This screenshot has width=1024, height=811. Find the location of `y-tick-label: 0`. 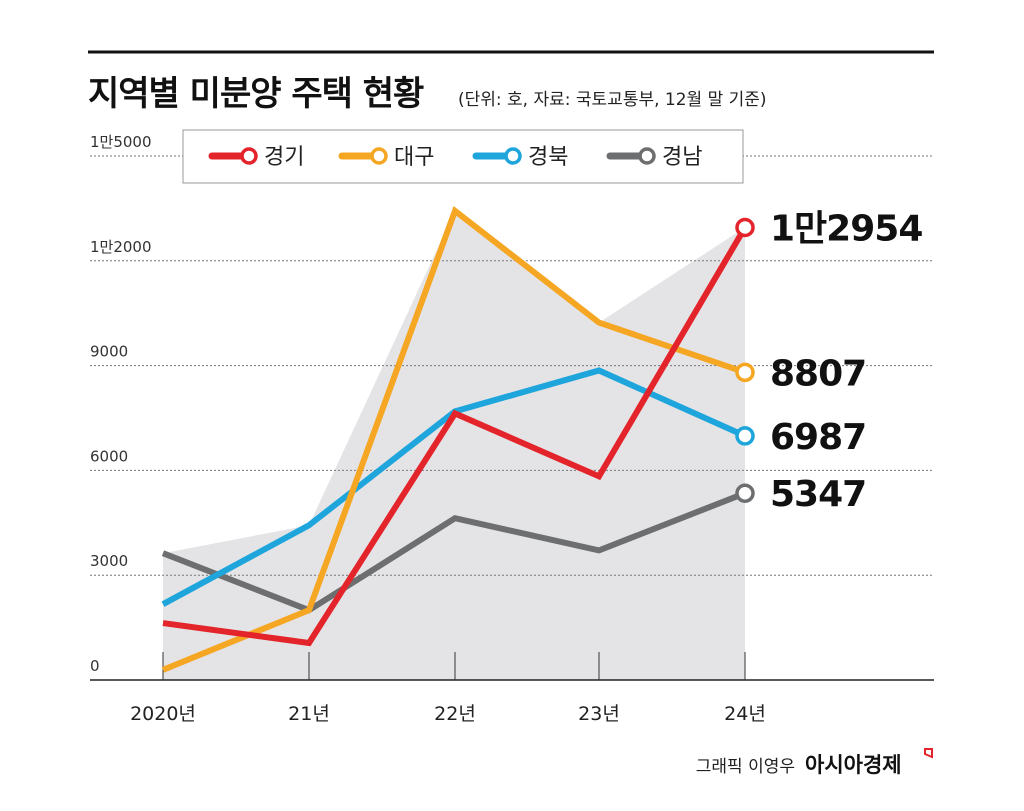

y-tick-label: 0 is located at coordinates (95, 666).